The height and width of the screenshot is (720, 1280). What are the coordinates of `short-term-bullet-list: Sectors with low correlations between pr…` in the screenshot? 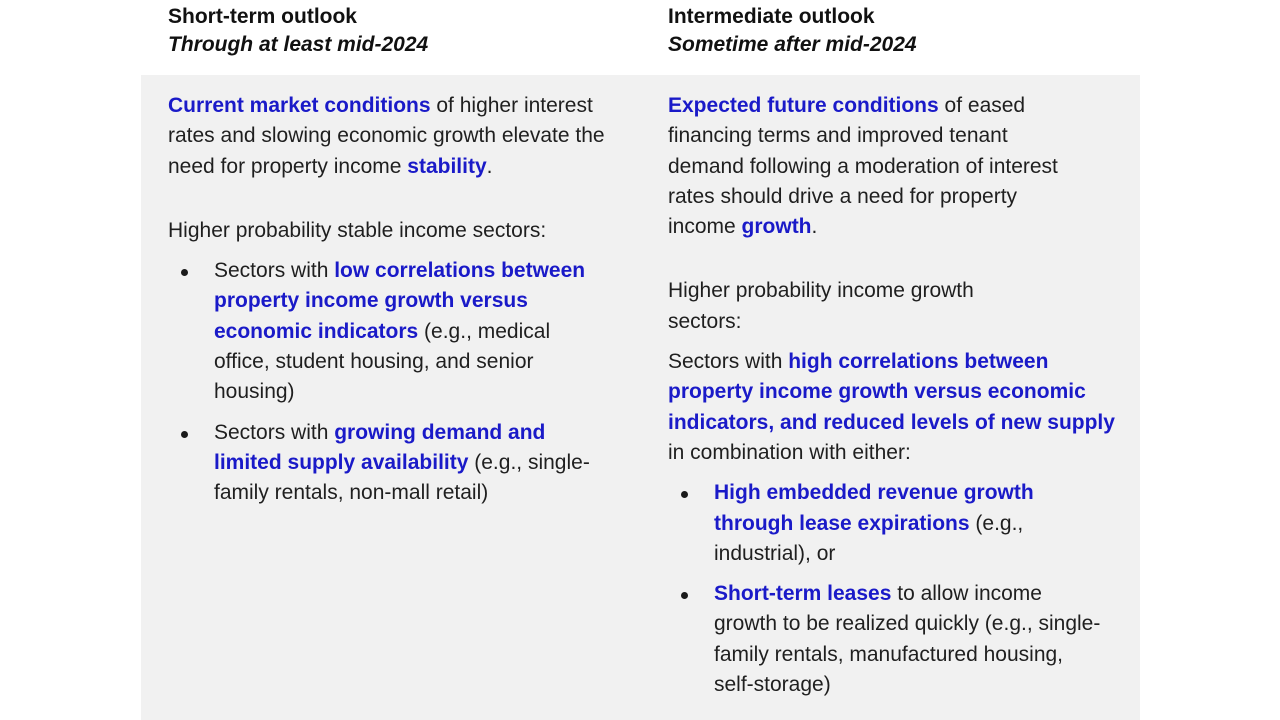 It's located at (388, 382).